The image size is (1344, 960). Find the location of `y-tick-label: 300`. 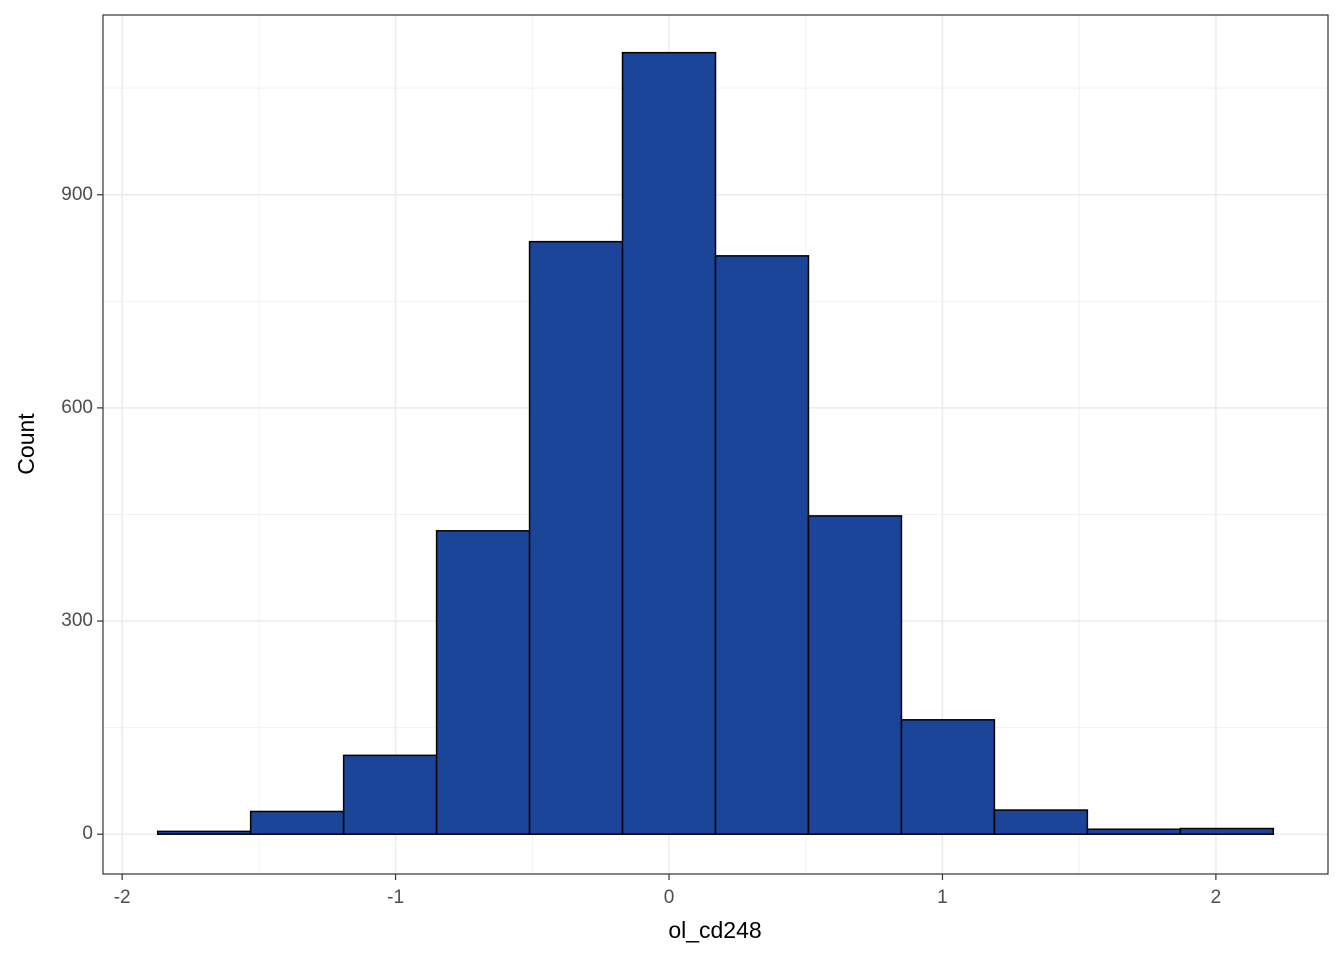

y-tick-label: 300 is located at coordinates (77, 620).